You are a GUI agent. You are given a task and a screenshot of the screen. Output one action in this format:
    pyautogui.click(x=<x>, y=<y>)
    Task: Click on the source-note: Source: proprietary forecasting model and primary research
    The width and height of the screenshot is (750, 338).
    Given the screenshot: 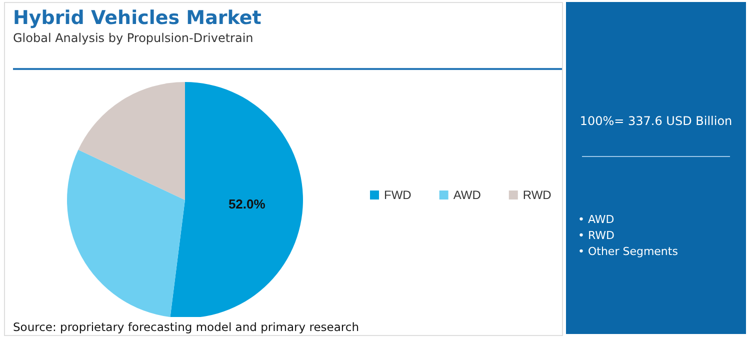 What is the action you would take?
    pyautogui.click(x=186, y=327)
    